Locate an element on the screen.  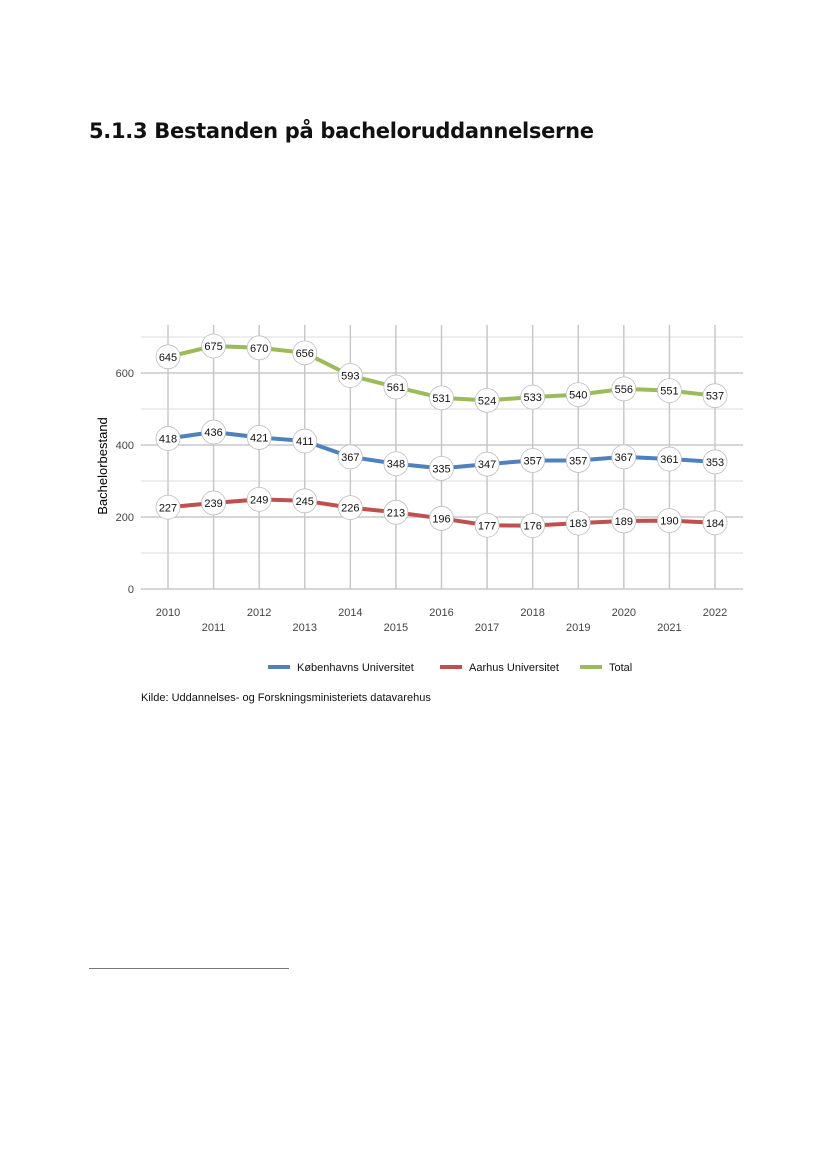
data-label: 335 is located at coordinates (441, 469).